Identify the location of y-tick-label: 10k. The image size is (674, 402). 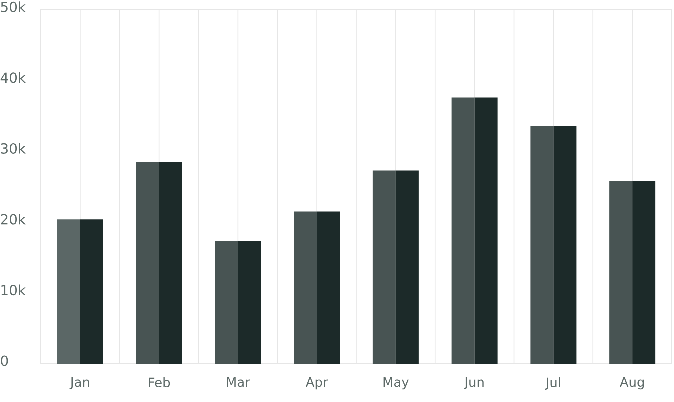
(14, 290).